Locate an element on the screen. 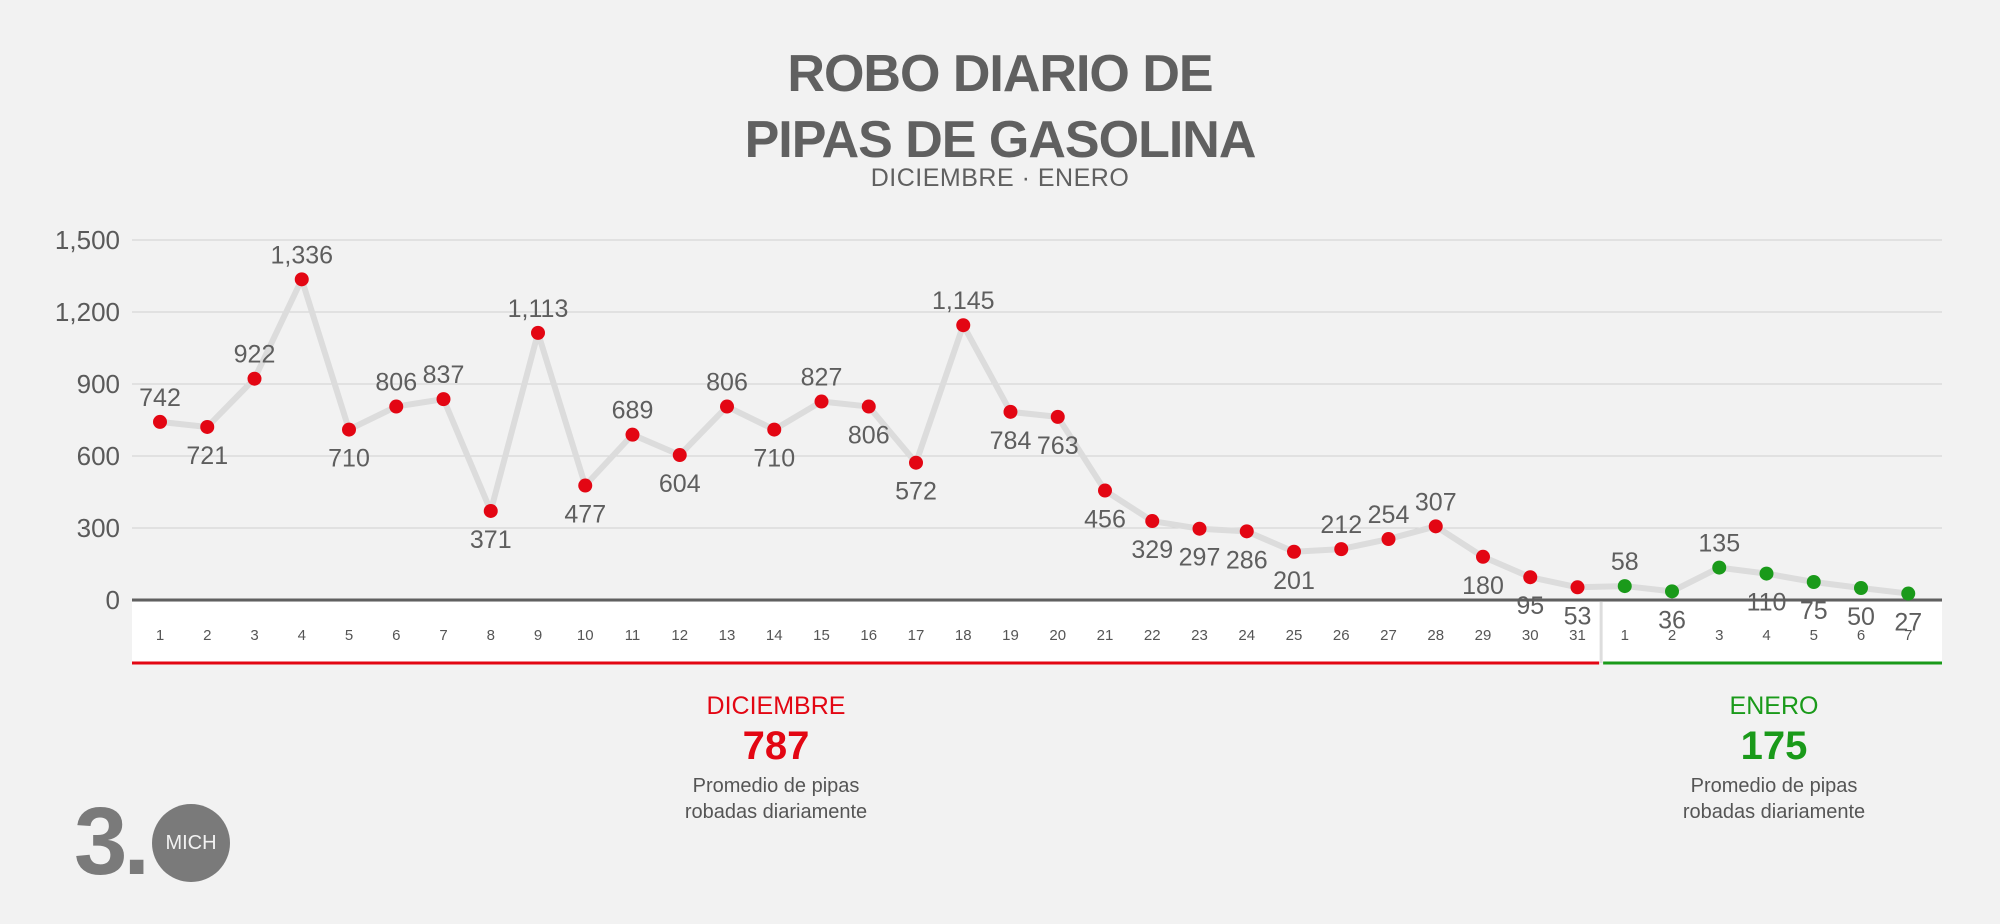 The image size is (2000, 924). data-label: 180 is located at coordinates (1483, 586).